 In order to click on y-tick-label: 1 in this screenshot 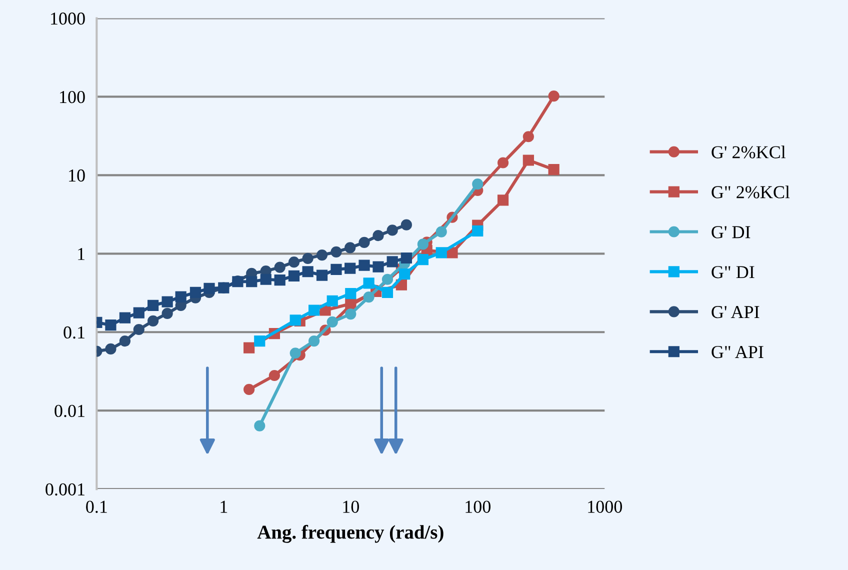, I will do `click(81, 254)`.